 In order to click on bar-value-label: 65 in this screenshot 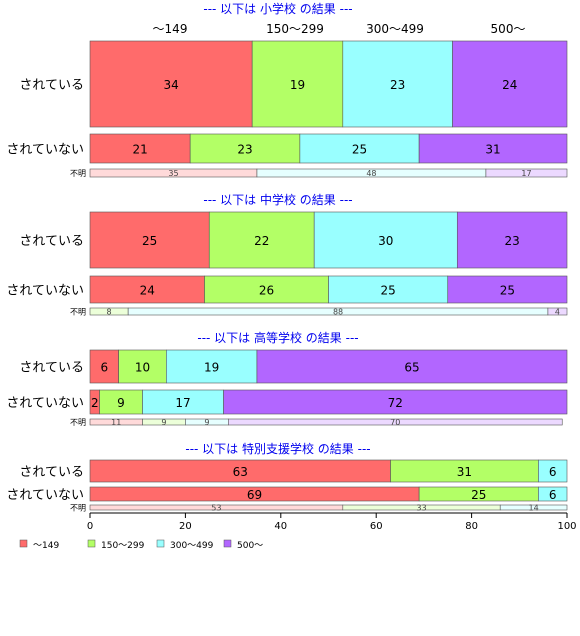, I will do `click(411, 368)`.